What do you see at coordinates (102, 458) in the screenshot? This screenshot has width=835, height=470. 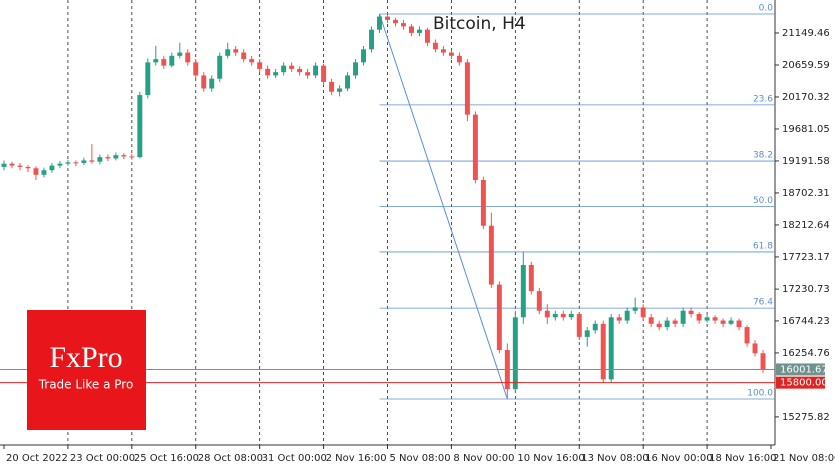 I see `x-tick-label: 23 Oct 00:00` at bounding box center [102, 458].